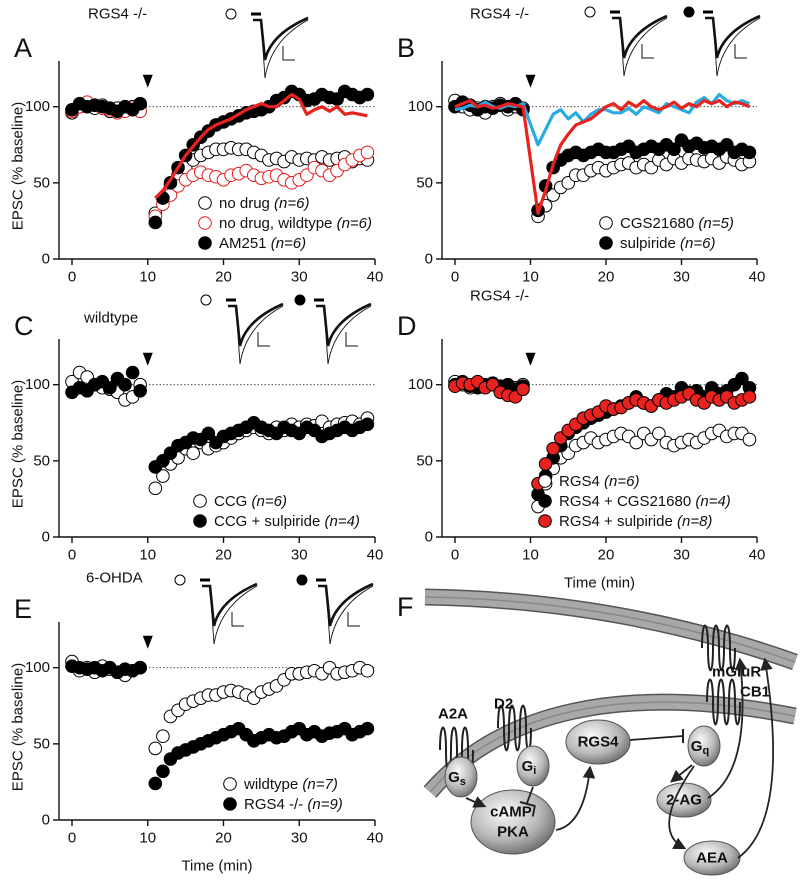  What do you see at coordinates (46, 820) in the screenshot?
I see `y-tick-label: 0` at bounding box center [46, 820].